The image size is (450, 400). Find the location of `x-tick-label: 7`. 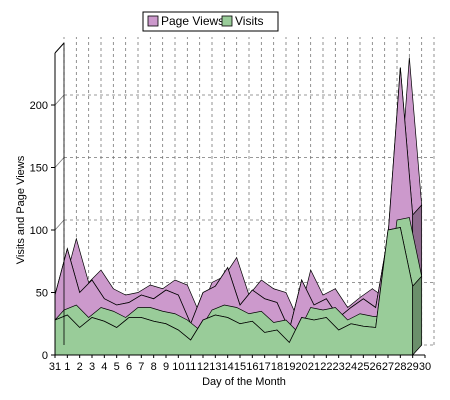

x-tick-label: 7 is located at coordinates (141, 367).